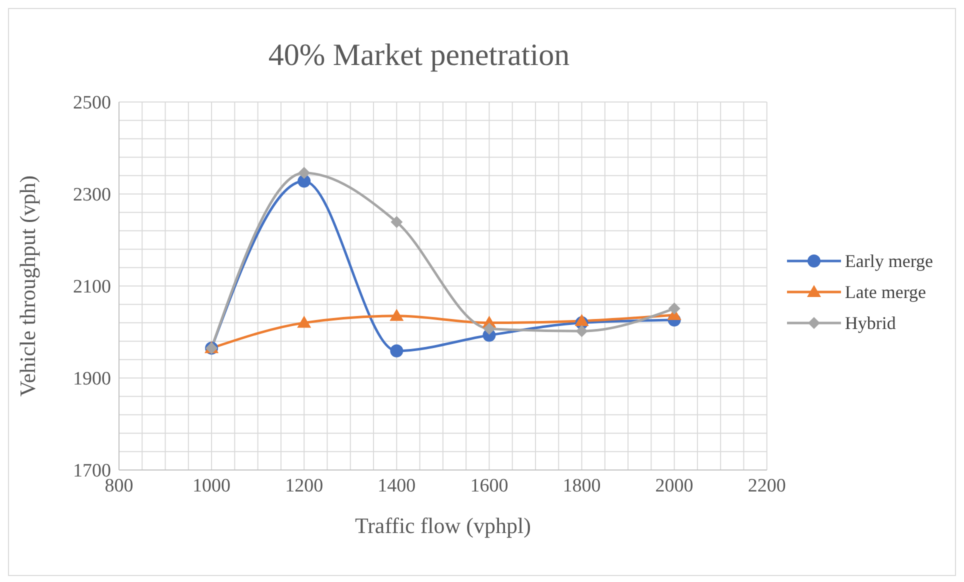 Image resolution: width=964 pixels, height=582 pixels. What do you see at coordinates (304, 485) in the screenshot?
I see `x-tick-label: 1200` at bounding box center [304, 485].